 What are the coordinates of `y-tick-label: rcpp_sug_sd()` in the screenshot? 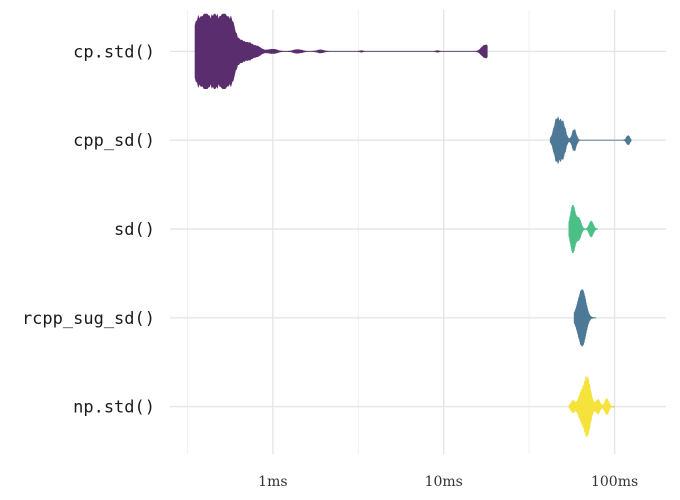 It's located at (88, 319).